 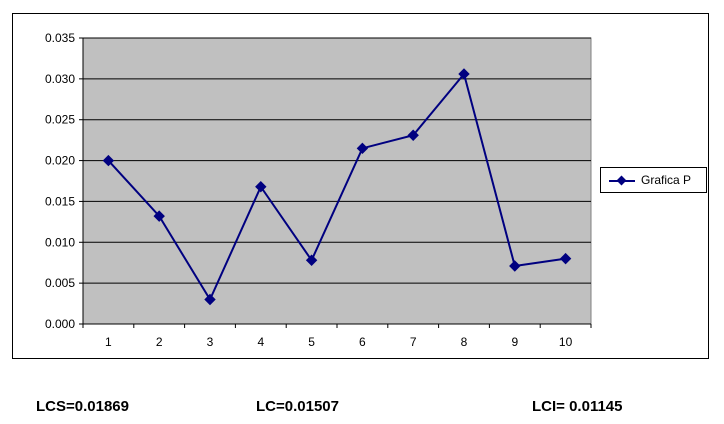 I want to click on x-tick-label: 2, so click(x=159, y=342).